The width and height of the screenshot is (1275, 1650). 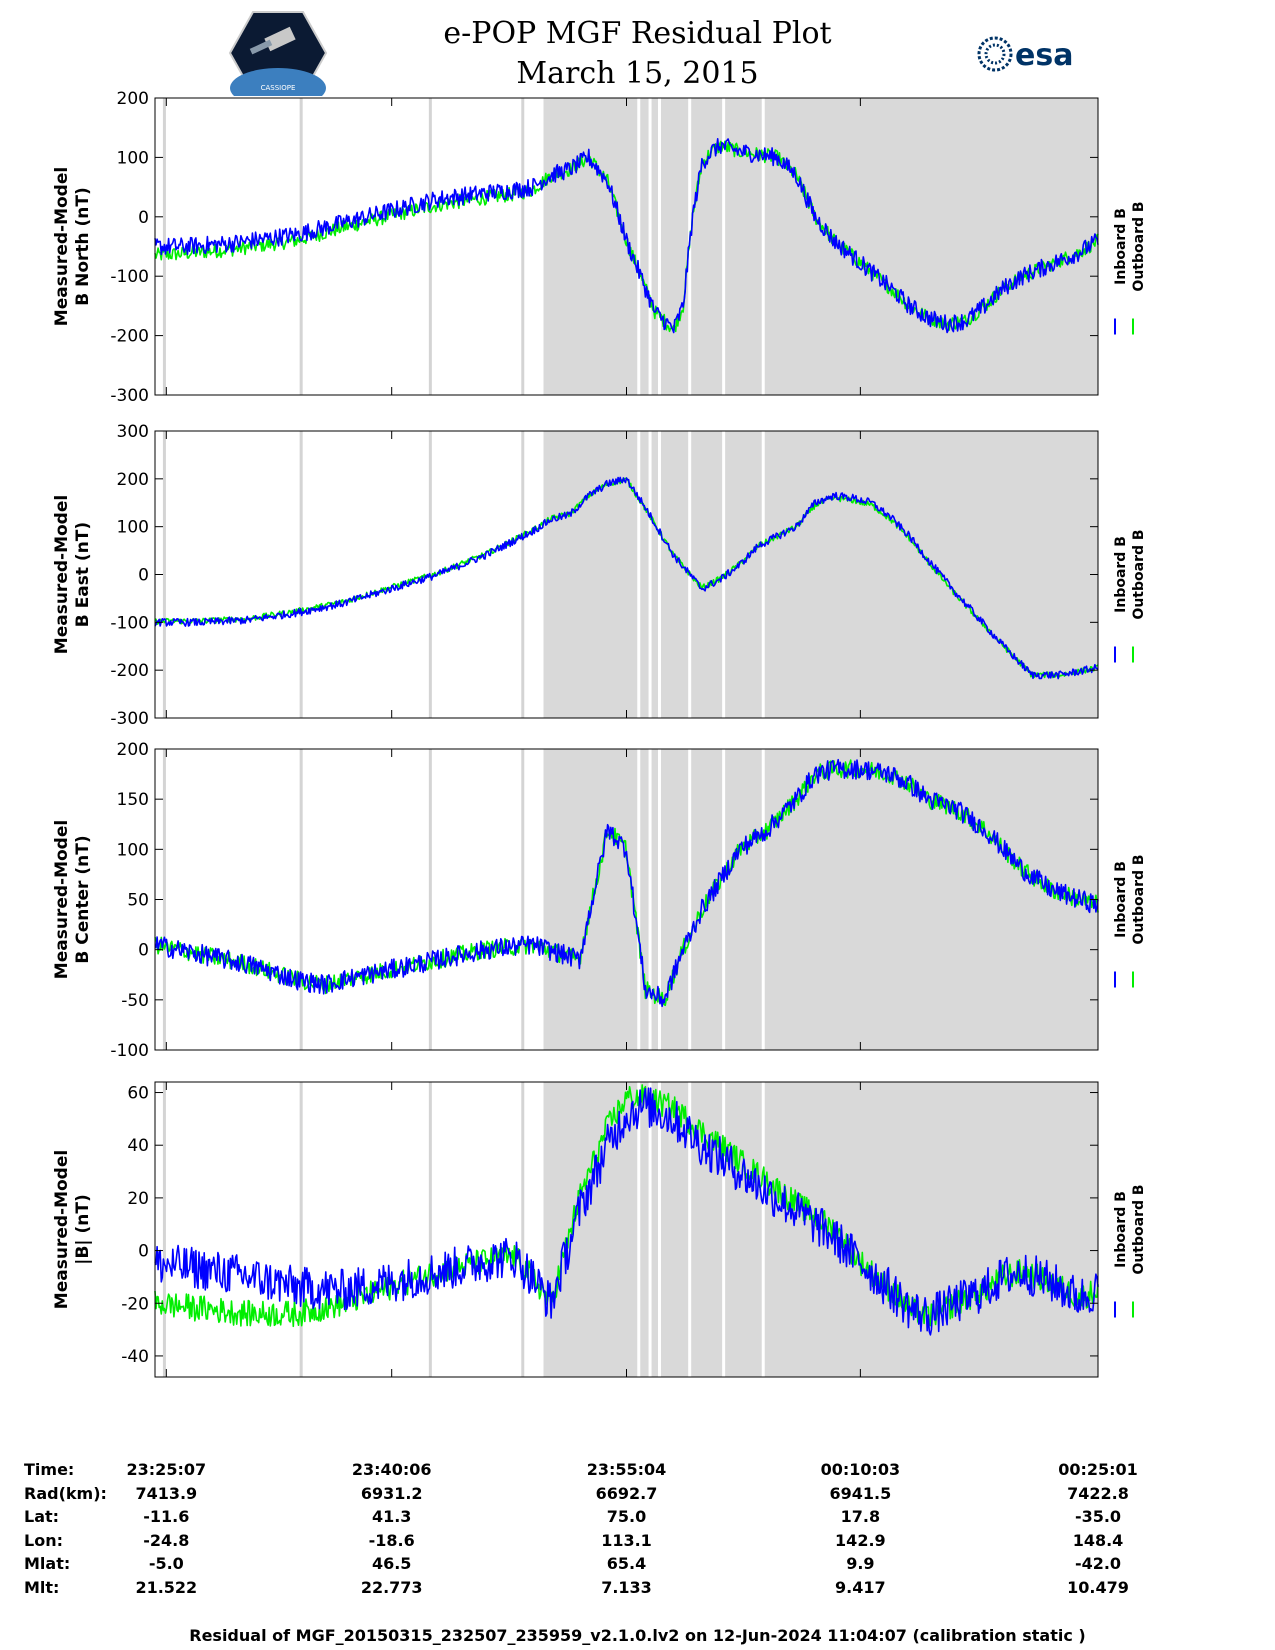 I want to click on info-value: 7413.9, so click(x=166, y=1493).